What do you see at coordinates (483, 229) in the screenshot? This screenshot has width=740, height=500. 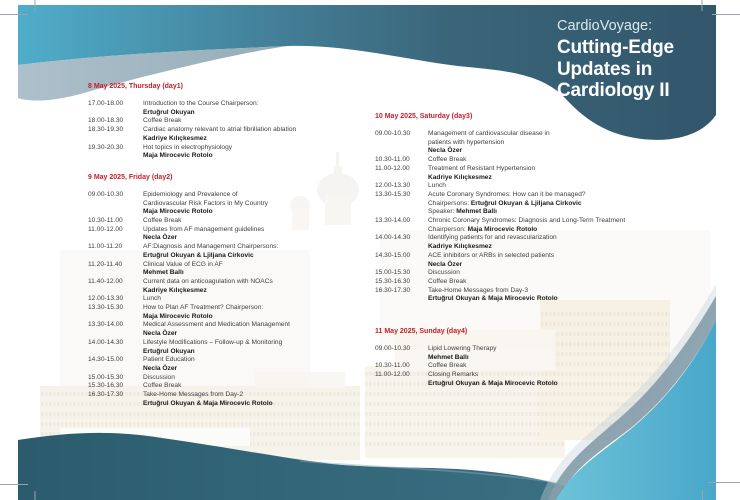 I see `session-line: Chairperson: Maja Mirocevic Rotolo` at bounding box center [483, 229].